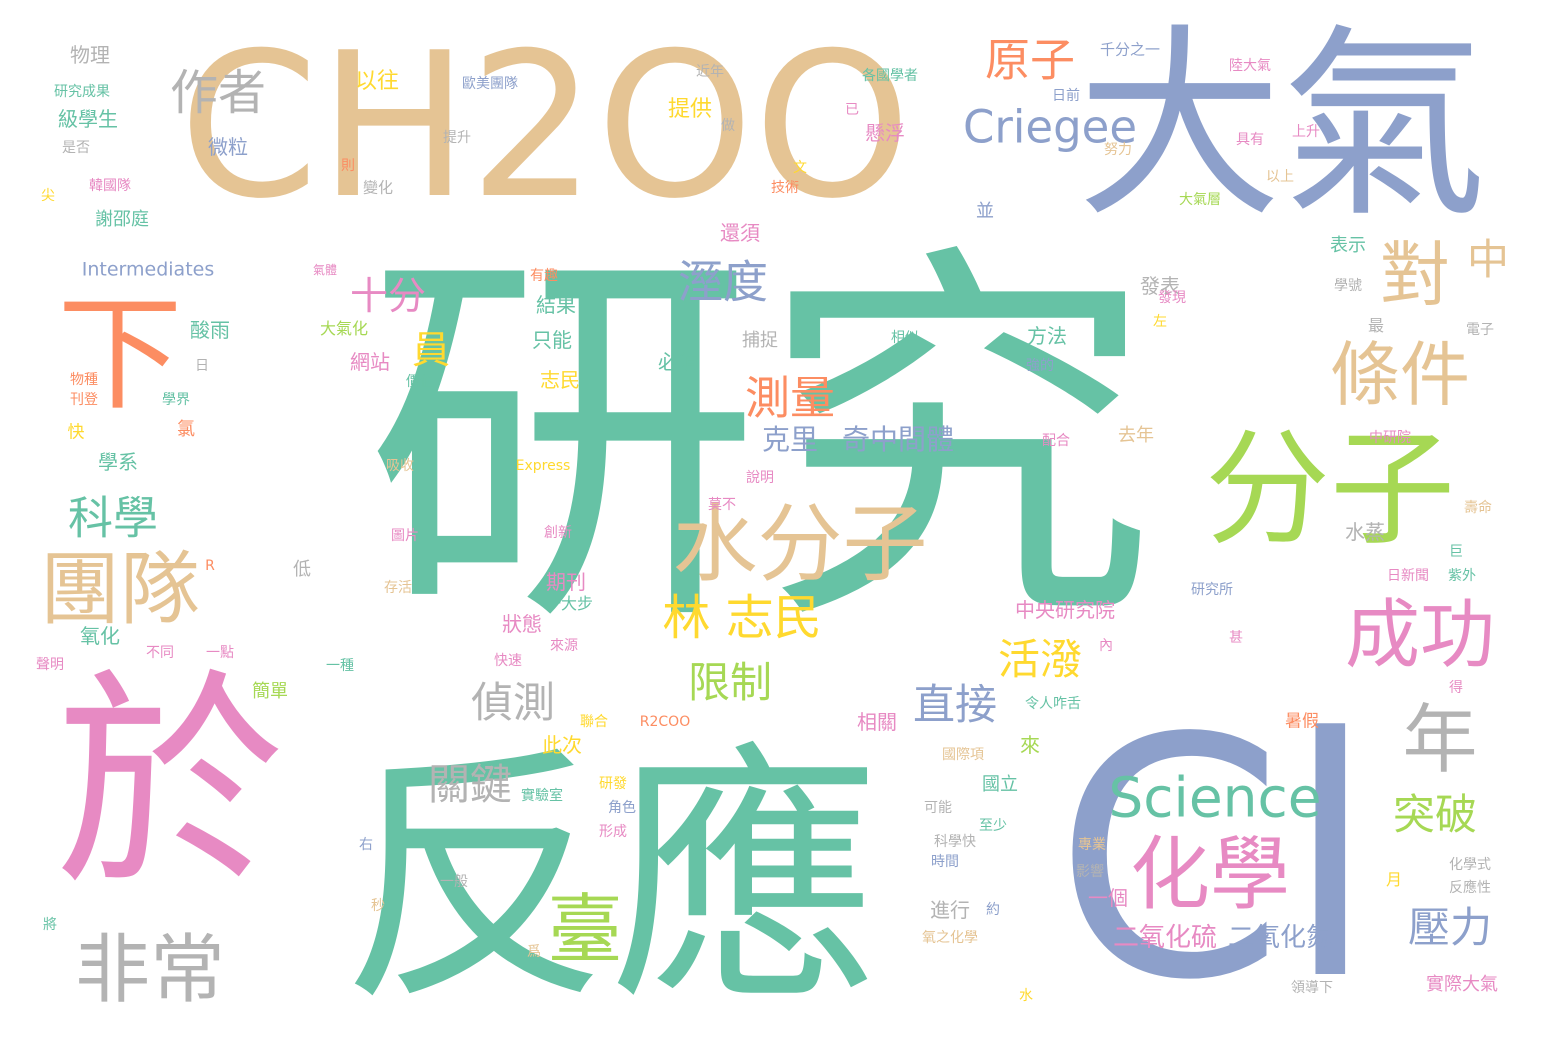  What do you see at coordinates (431, 350) in the screenshot?
I see `word-yuan: 員` at bounding box center [431, 350].